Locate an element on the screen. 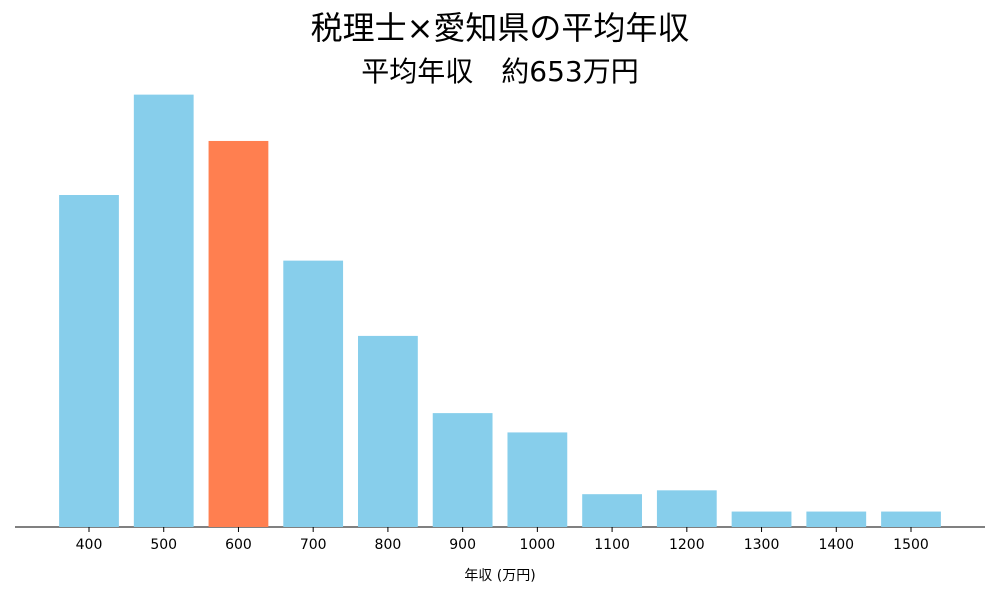 This screenshot has height=600, width=1000. x-tick-label: 600 is located at coordinates (238, 545).